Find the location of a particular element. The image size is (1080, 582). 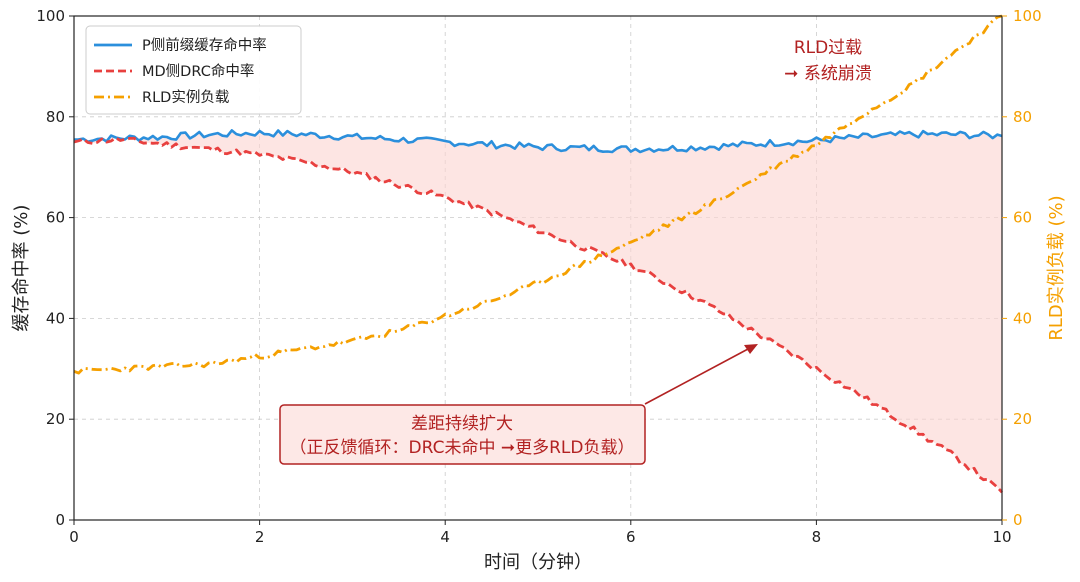

legend: P侧前缀缓存命中率 MD侧DRC命中率 RLD实例负载 is located at coordinates (193, 70).